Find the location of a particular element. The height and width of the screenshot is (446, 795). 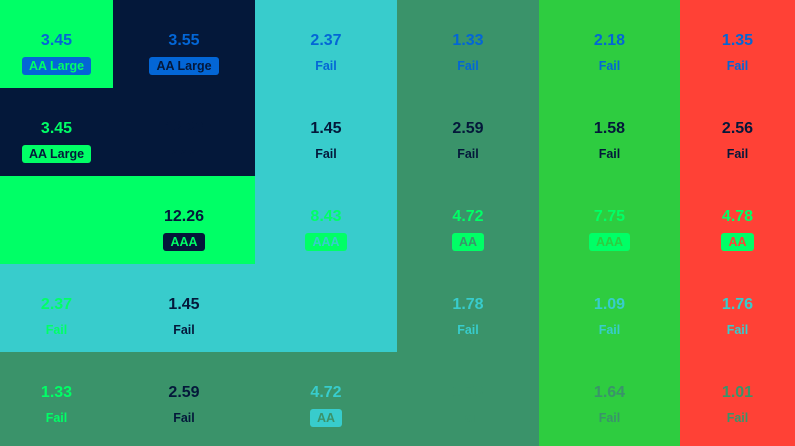

contrast-cell: 1.58 Fail is located at coordinates (609, 132).